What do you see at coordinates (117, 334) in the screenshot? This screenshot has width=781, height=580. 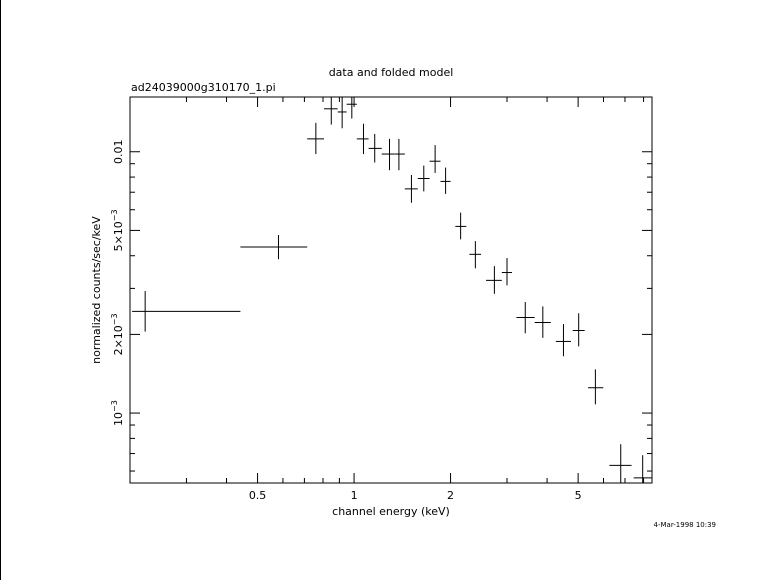 I see `y-tick-label: 2×10−3` at bounding box center [117, 334].